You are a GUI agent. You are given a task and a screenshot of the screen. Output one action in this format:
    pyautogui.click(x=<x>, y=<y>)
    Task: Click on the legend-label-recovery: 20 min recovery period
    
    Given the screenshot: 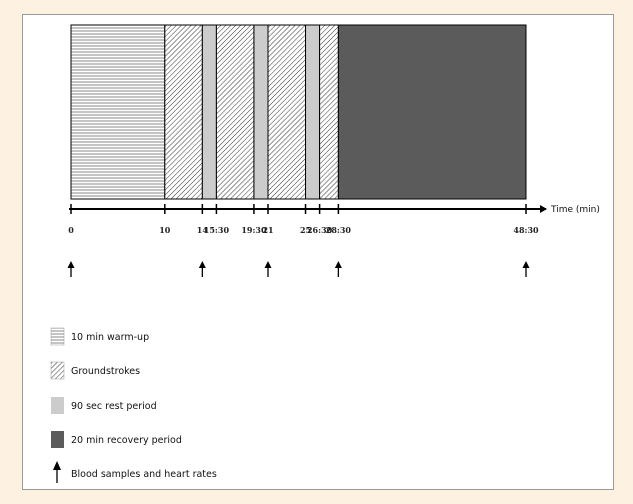 What is the action you would take?
    pyautogui.click(x=126, y=440)
    